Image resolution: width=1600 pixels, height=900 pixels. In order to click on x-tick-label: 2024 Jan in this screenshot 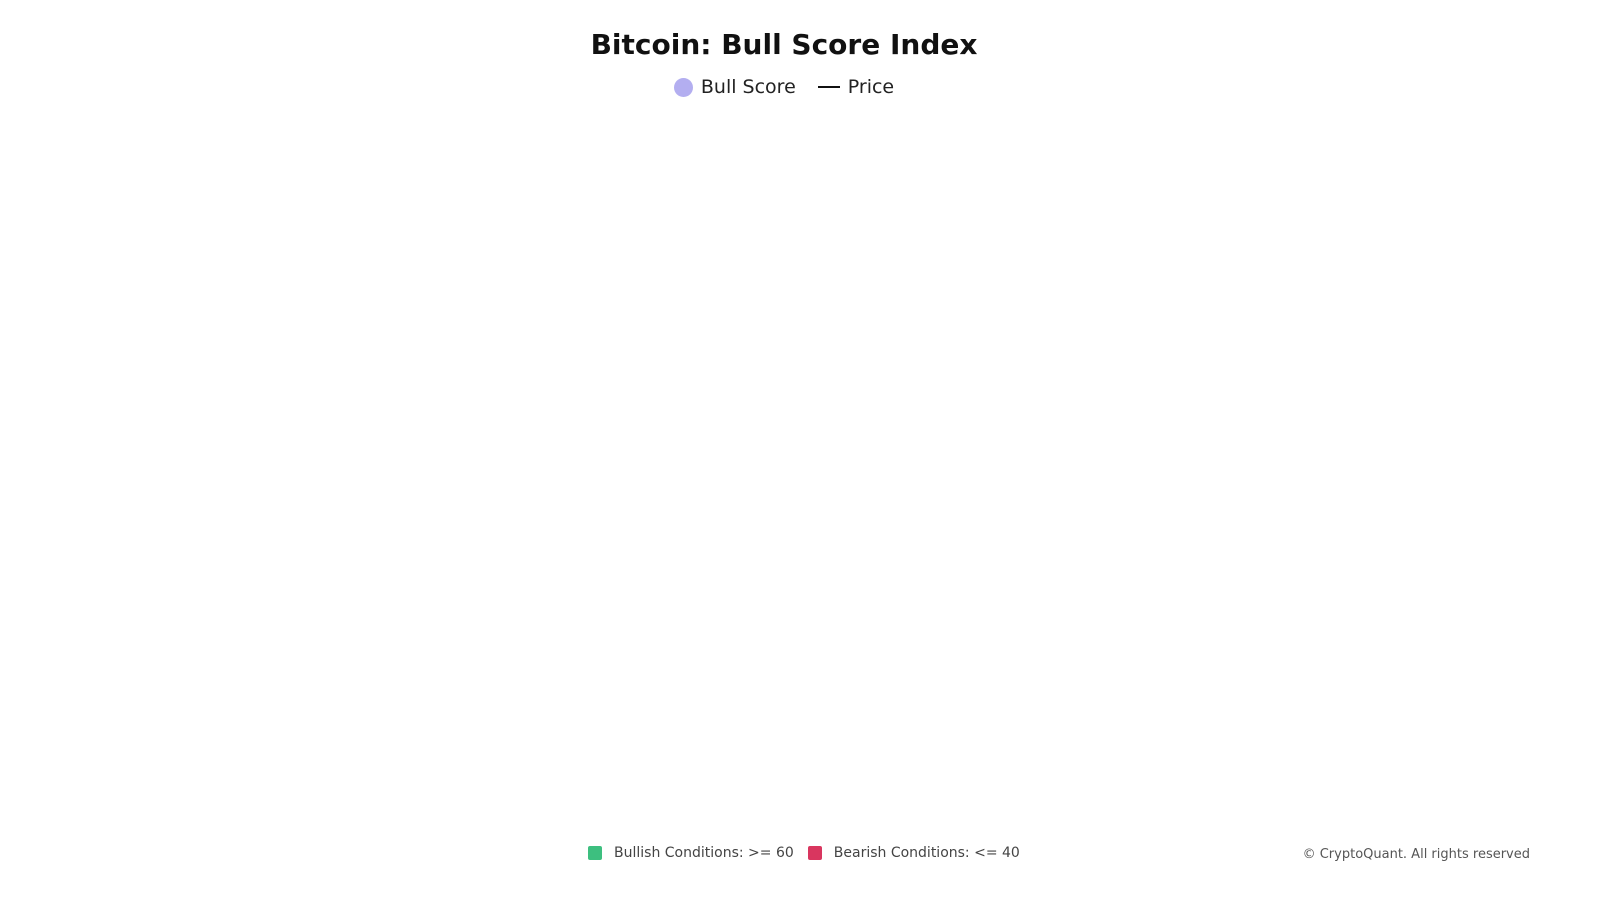, I will do `click(1107, 828)`.